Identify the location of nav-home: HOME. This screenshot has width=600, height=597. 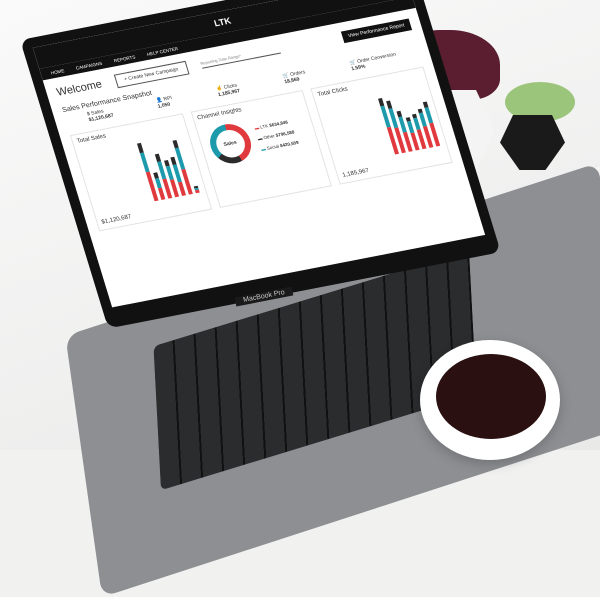
(57, 71).